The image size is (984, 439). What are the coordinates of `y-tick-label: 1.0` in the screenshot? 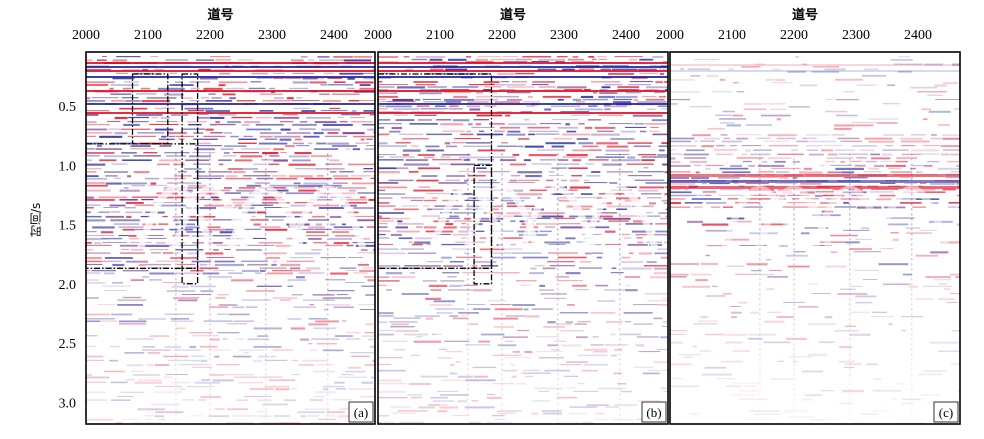 It's located at (68, 166).